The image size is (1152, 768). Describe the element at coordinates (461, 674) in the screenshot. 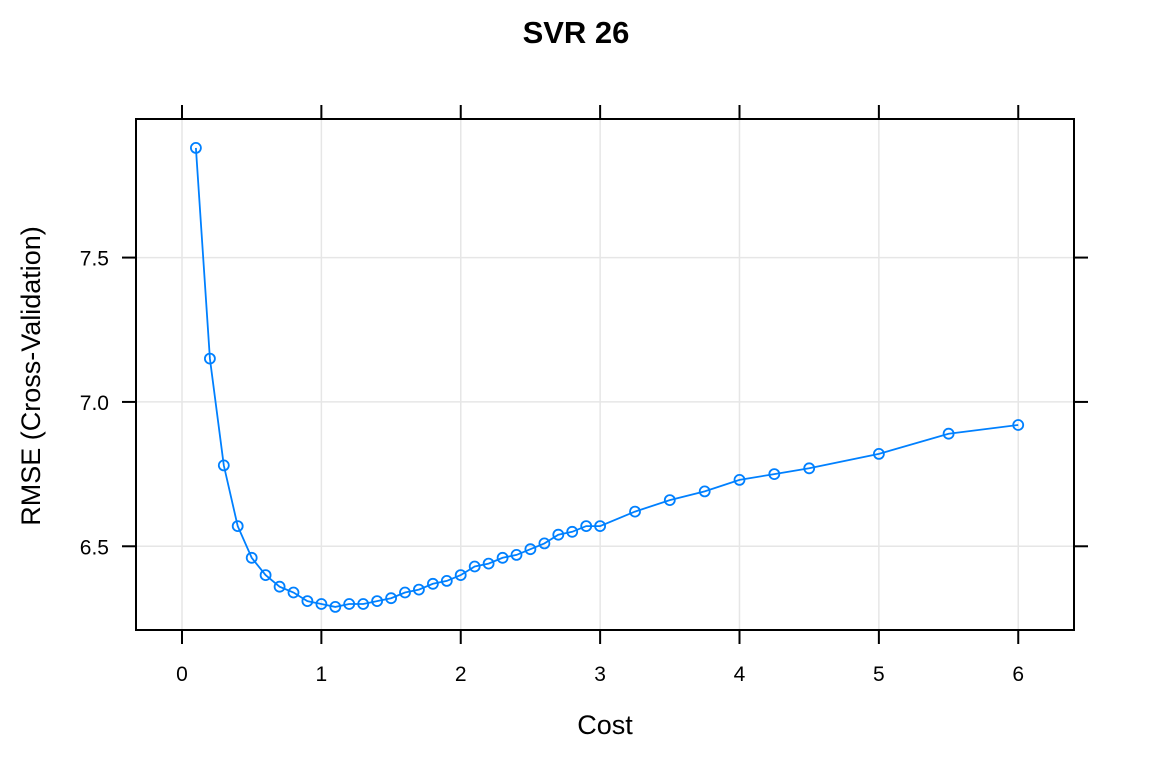

I see `x-tick-label: 2` at that location.